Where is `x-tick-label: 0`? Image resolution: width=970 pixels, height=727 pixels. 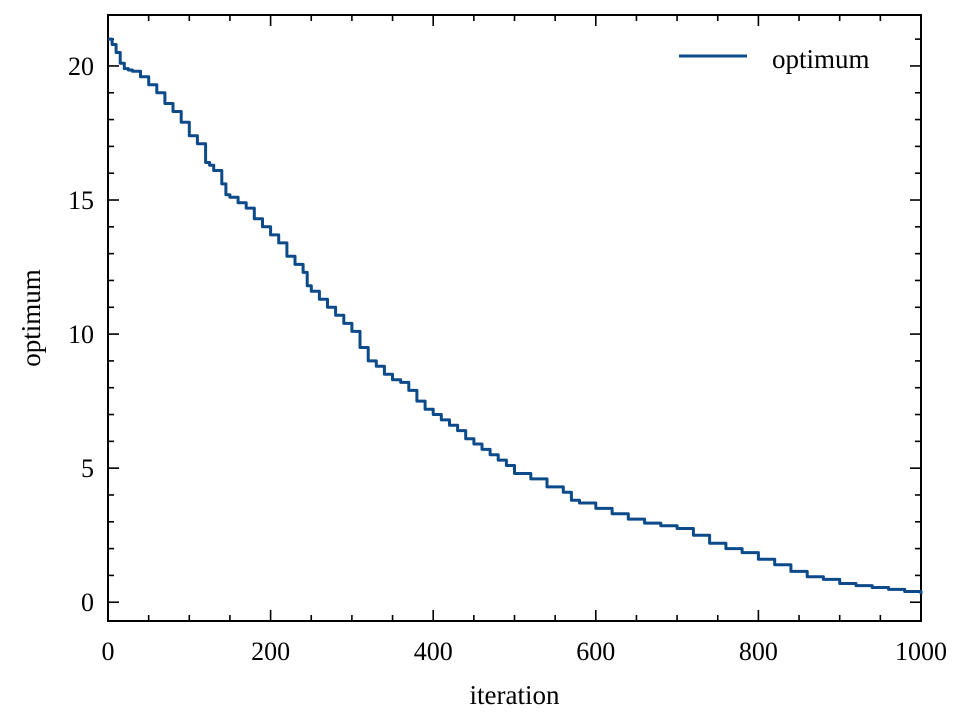 x-tick-label: 0 is located at coordinates (108, 651).